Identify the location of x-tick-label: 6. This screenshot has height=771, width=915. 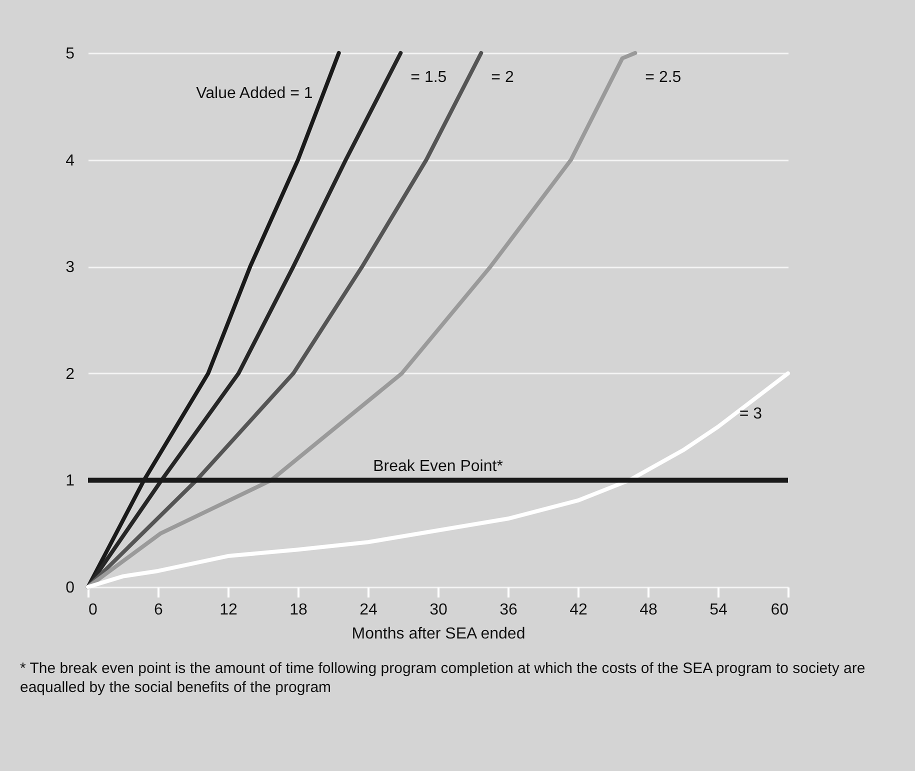
(159, 610).